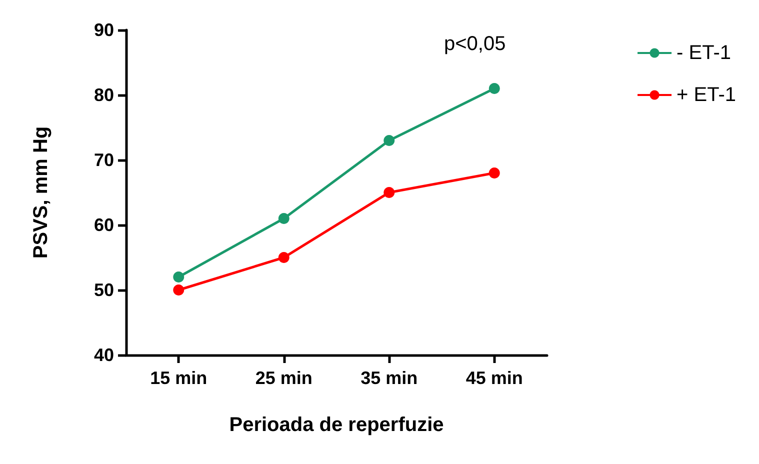  Describe the element at coordinates (706, 95) in the screenshot. I see `legend-label: + ET-1` at that location.